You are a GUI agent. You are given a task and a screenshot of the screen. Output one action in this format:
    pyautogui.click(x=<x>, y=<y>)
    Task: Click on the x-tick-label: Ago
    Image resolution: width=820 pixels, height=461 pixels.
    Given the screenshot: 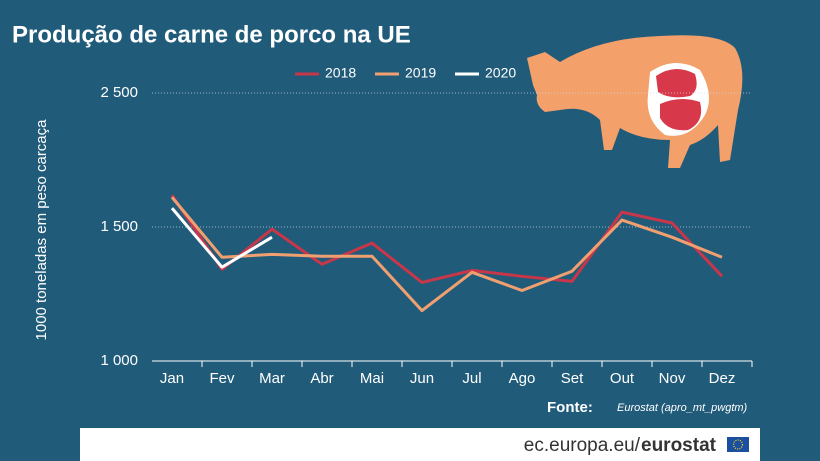 What is the action you would take?
    pyautogui.click(x=522, y=378)
    